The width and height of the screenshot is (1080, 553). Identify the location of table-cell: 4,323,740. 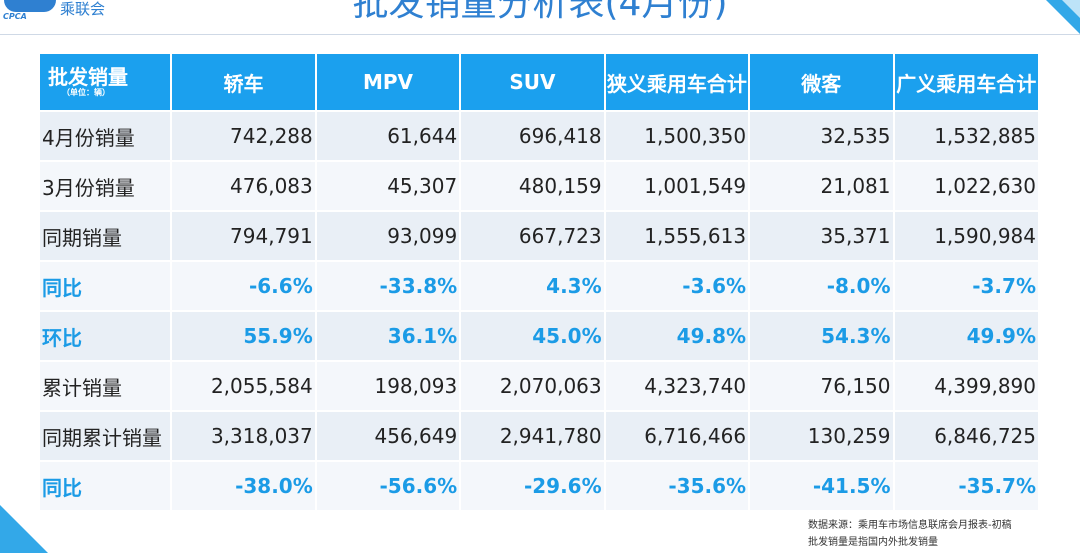
(677, 386).